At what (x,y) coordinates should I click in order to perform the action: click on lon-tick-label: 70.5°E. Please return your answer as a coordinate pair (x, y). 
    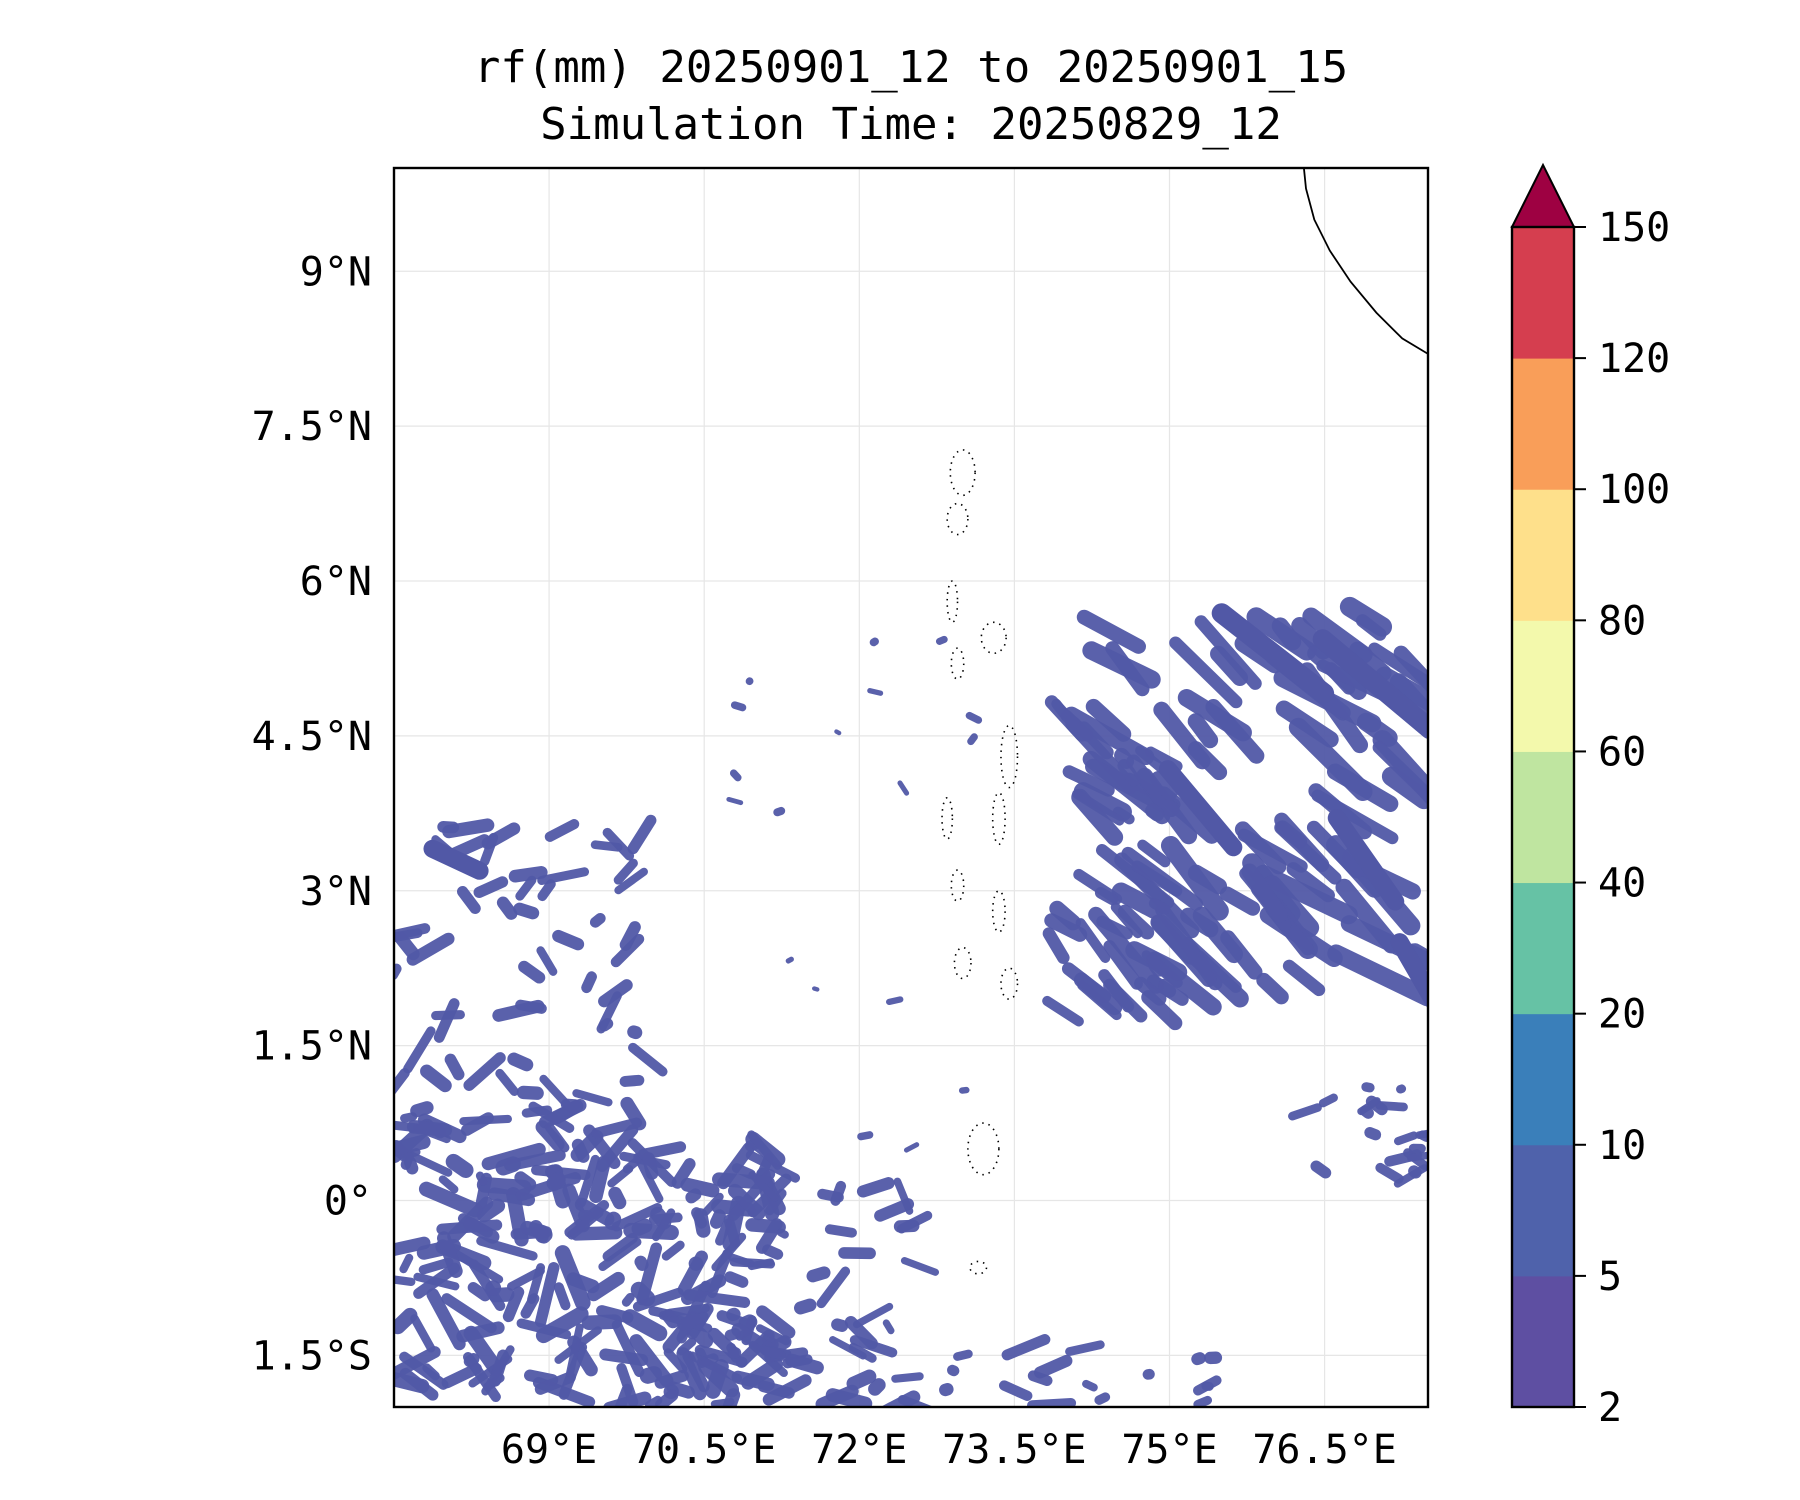
    Looking at the image, I should click on (704, 1450).